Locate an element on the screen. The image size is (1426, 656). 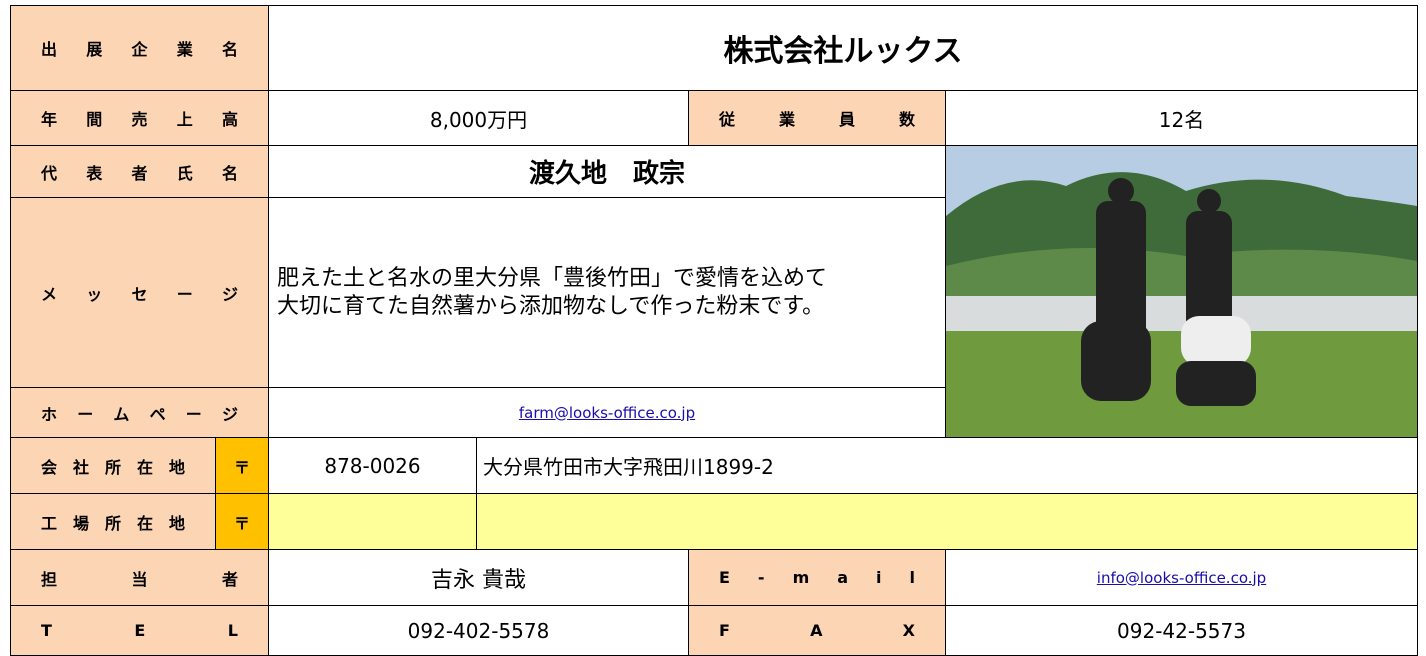
value-cell: farm@looks-office.co.jp is located at coordinates (607, 412).